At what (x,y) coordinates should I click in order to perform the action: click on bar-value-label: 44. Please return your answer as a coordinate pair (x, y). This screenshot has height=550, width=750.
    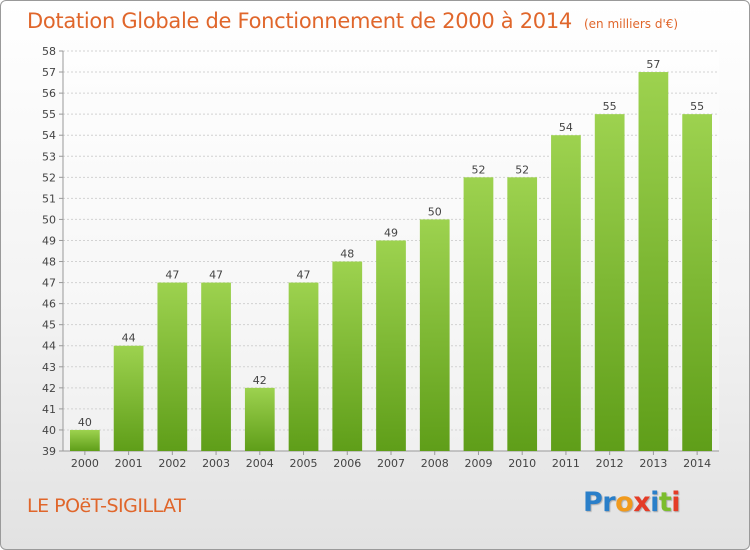
    Looking at the image, I should click on (129, 338).